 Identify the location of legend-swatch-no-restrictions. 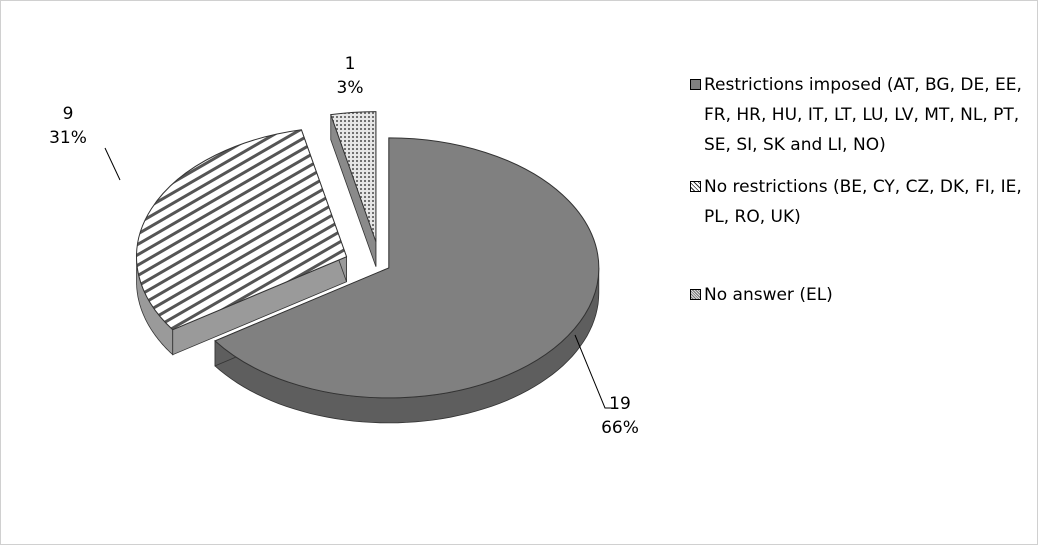
(695, 186).